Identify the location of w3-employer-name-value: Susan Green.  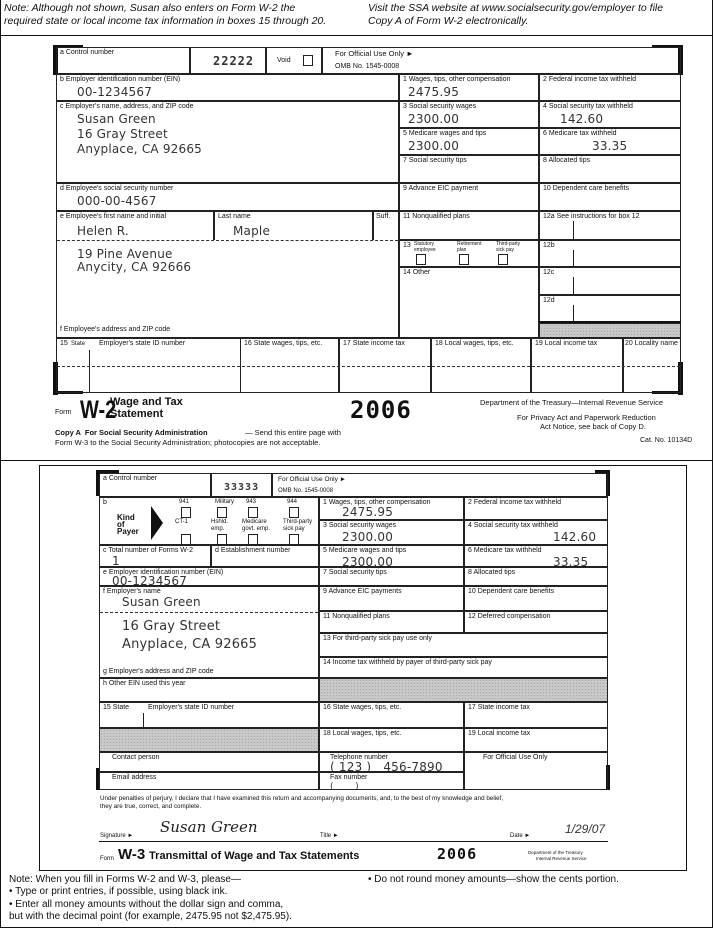
(161, 602).